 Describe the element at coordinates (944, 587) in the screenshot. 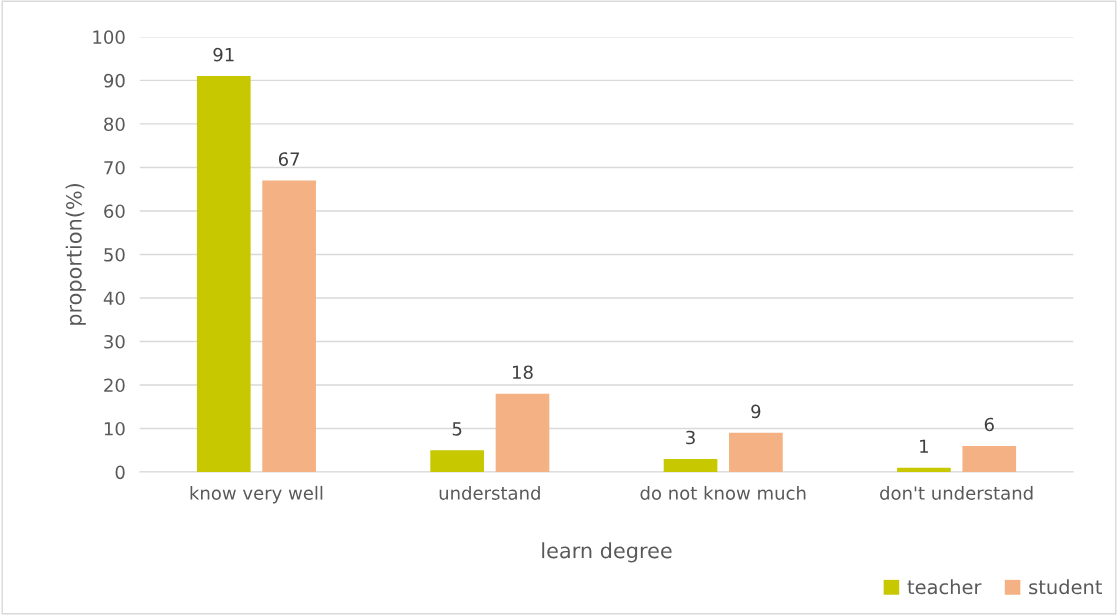

I see `legend-label: teacher` at that location.